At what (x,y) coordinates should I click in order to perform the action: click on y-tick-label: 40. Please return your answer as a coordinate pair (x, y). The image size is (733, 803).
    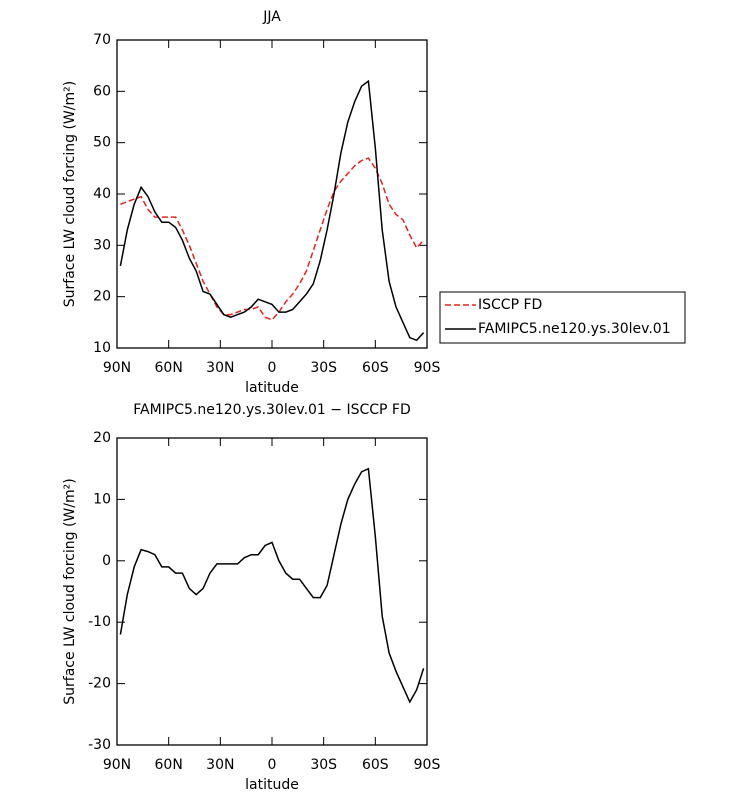
    Looking at the image, I should click on (102, 194).